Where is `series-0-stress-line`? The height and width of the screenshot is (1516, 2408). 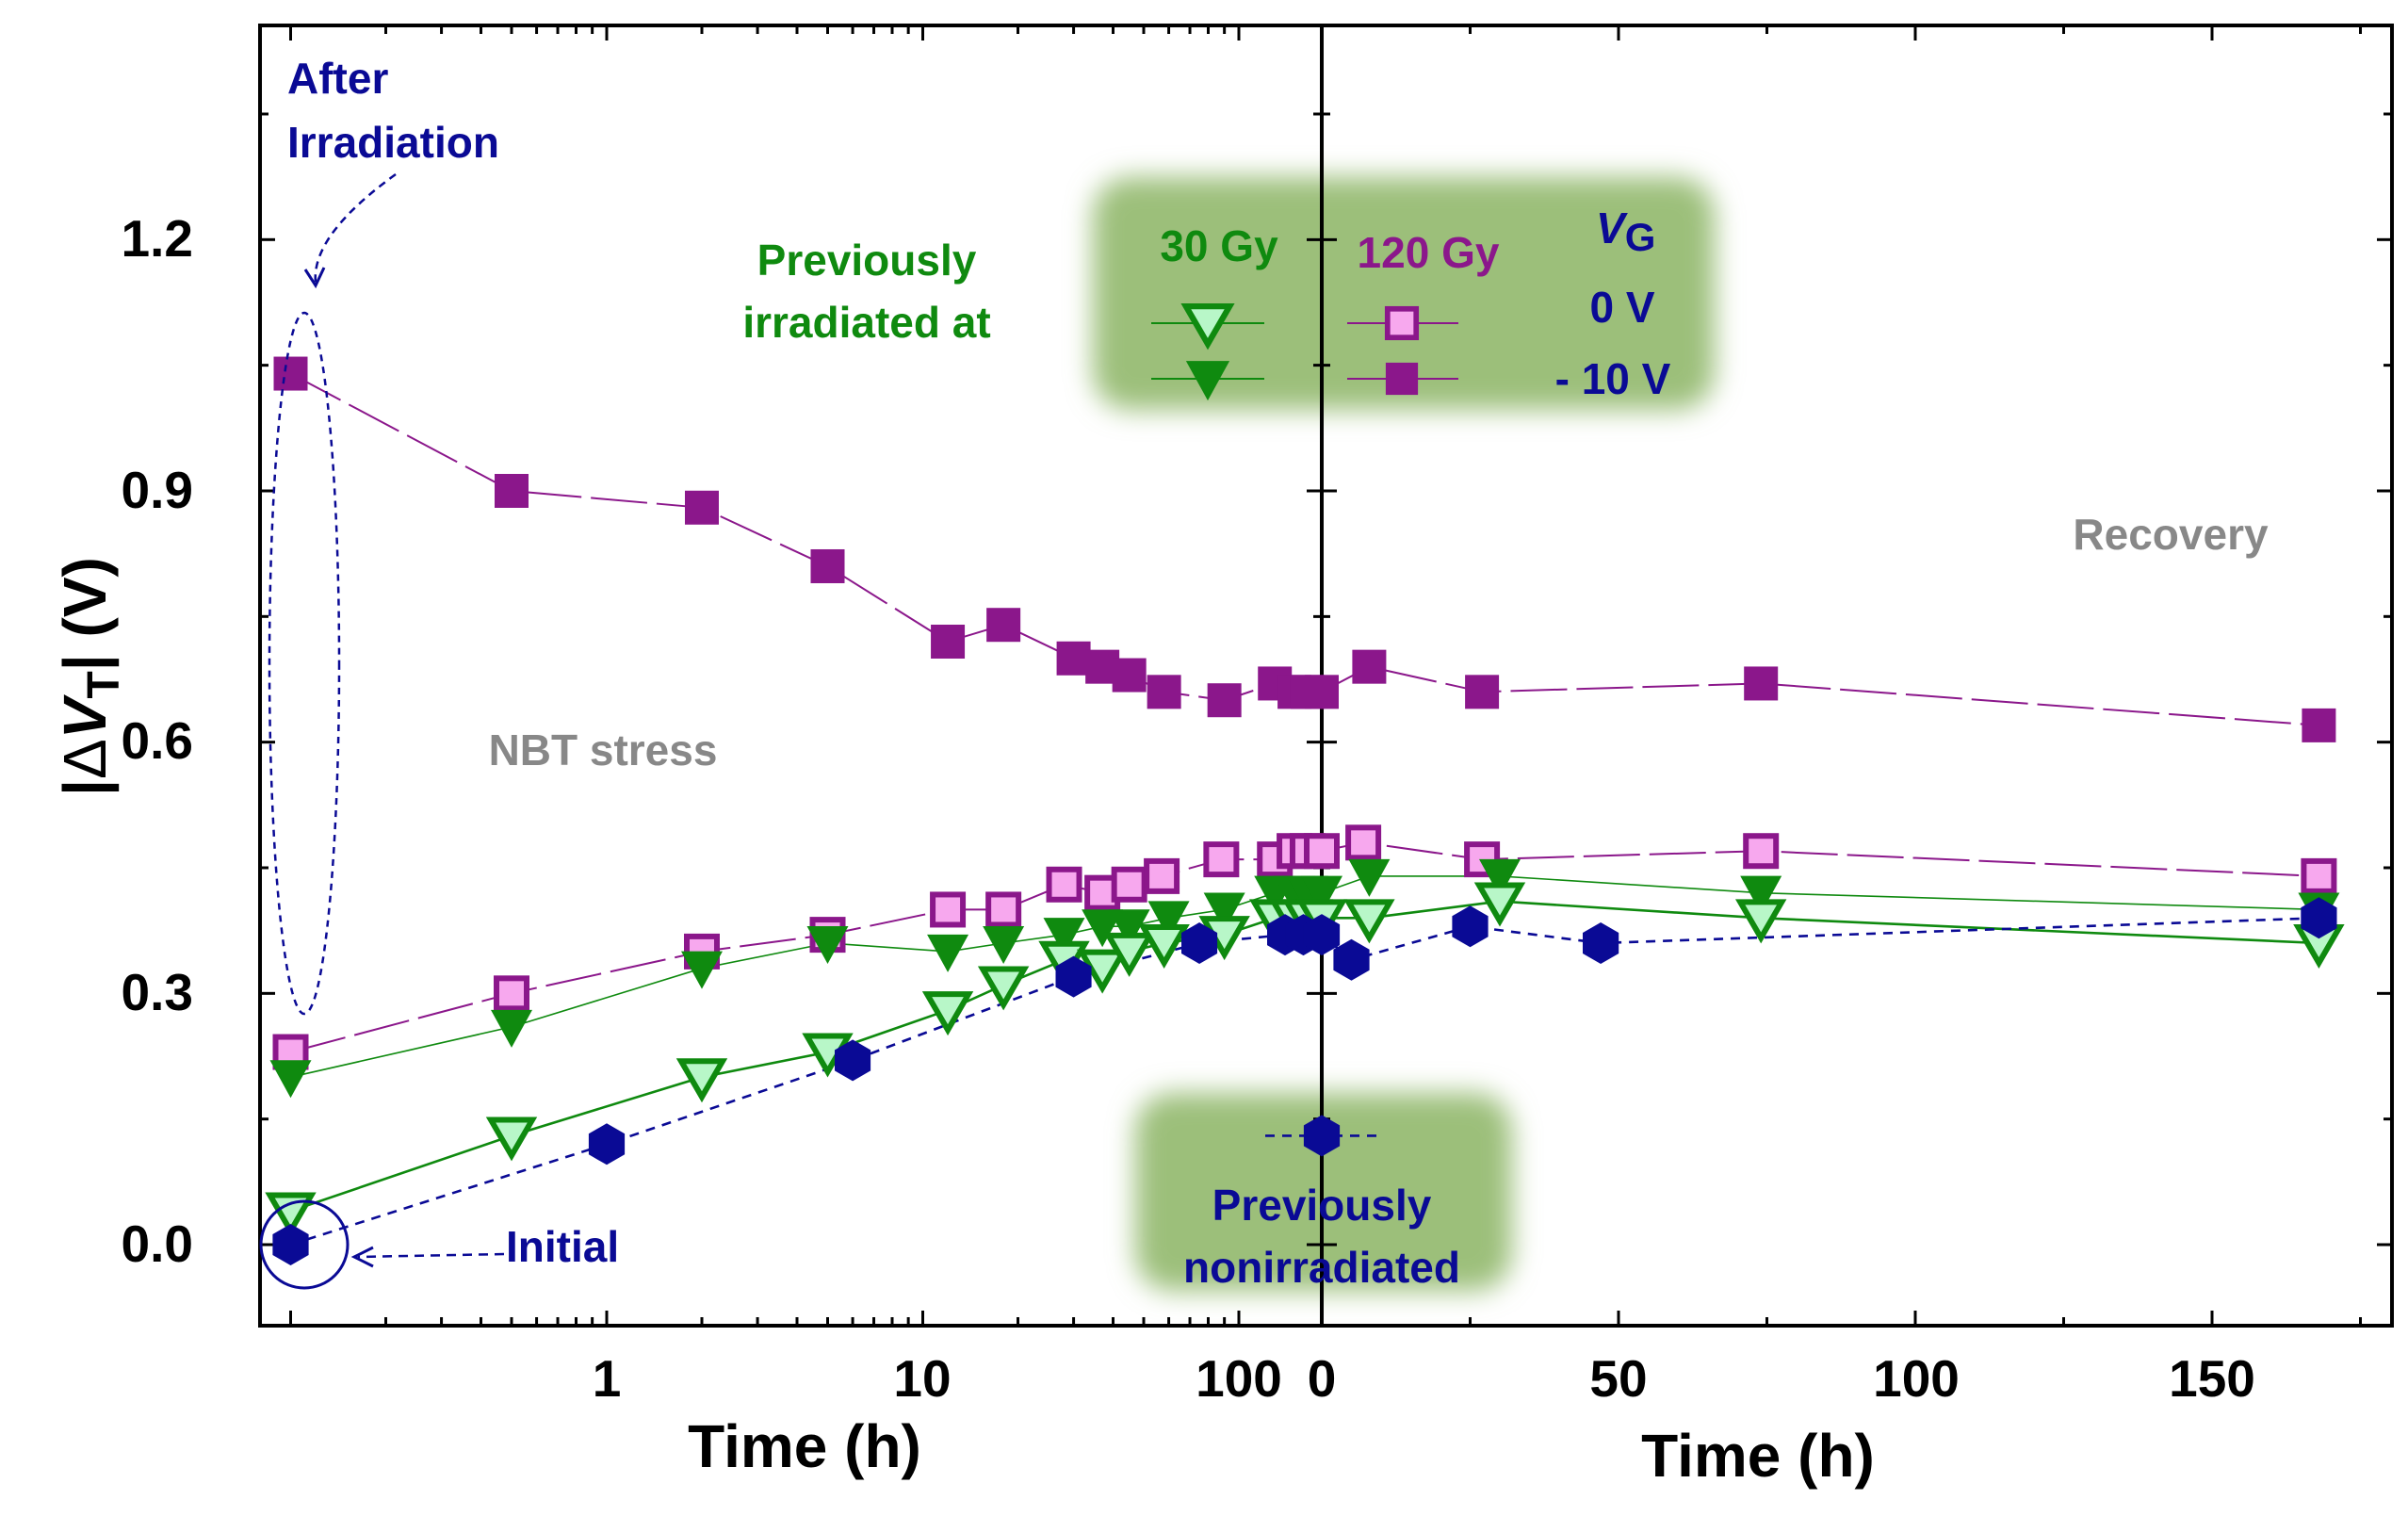
series-0-stress-line is located at coordinates (799, 537).